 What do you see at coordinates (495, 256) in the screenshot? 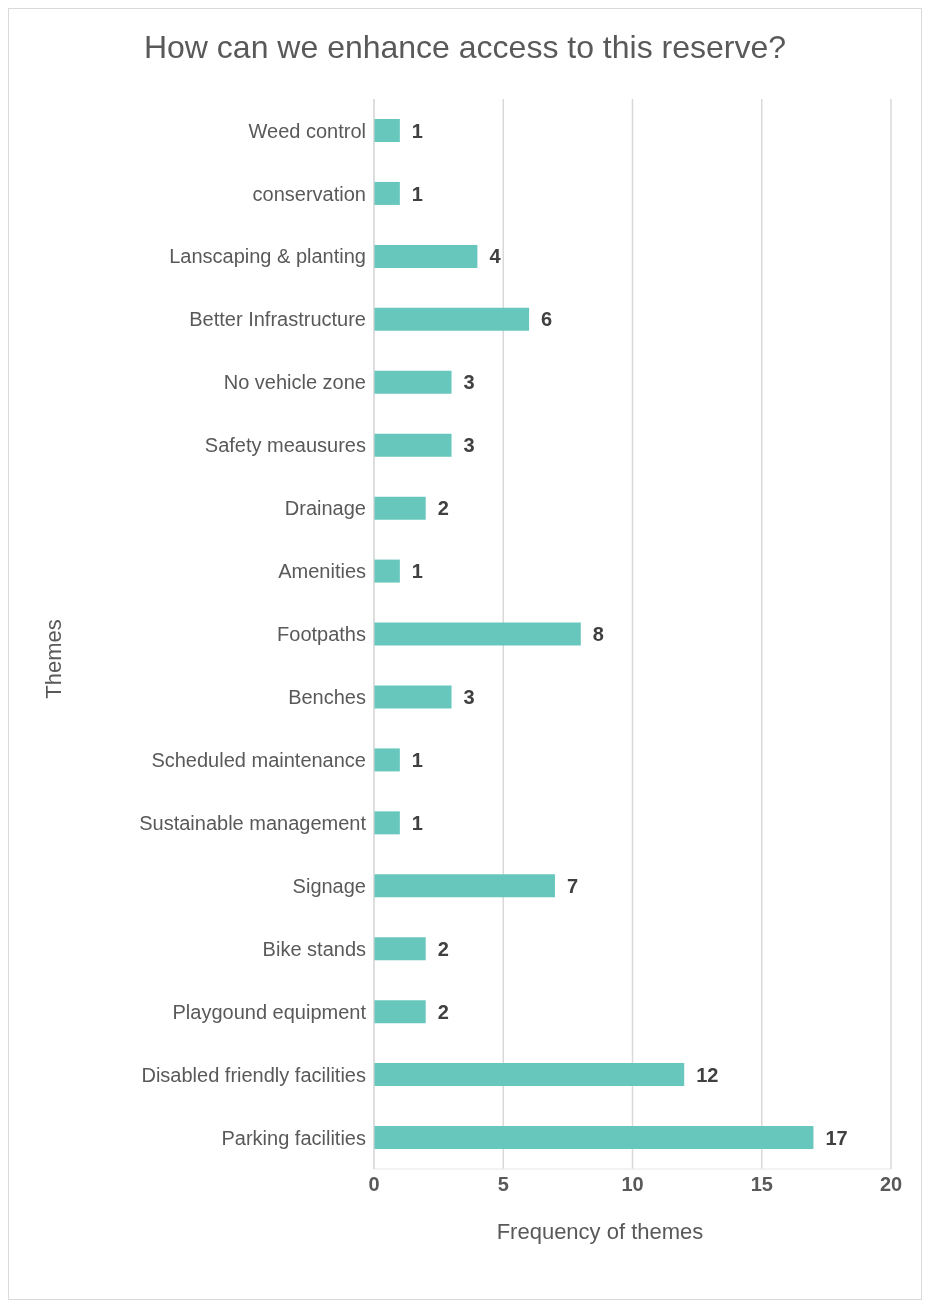
I see `data-label: 4` at bounding box center [495, 256].